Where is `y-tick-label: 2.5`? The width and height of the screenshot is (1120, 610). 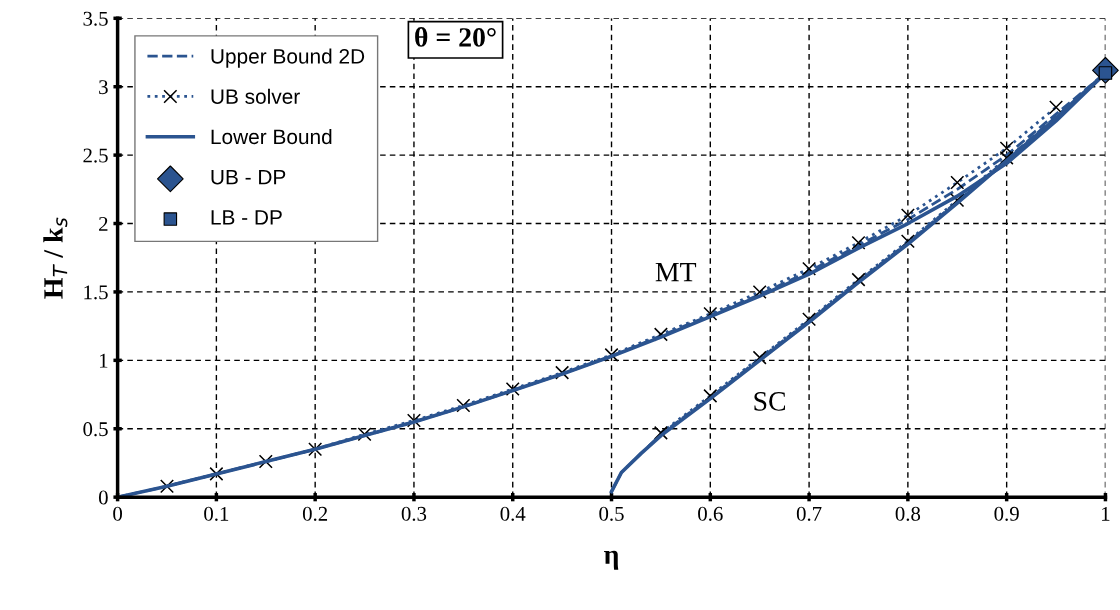 y-tick-label: 2.5 is located at coordinates (95, 155).